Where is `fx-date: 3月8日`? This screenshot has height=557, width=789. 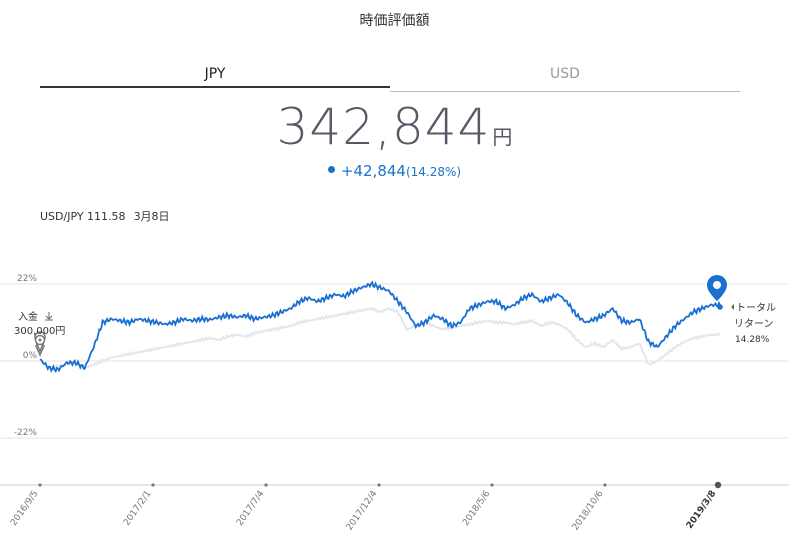
fx-date: 3月8日 is located at coordinates (151, 216).